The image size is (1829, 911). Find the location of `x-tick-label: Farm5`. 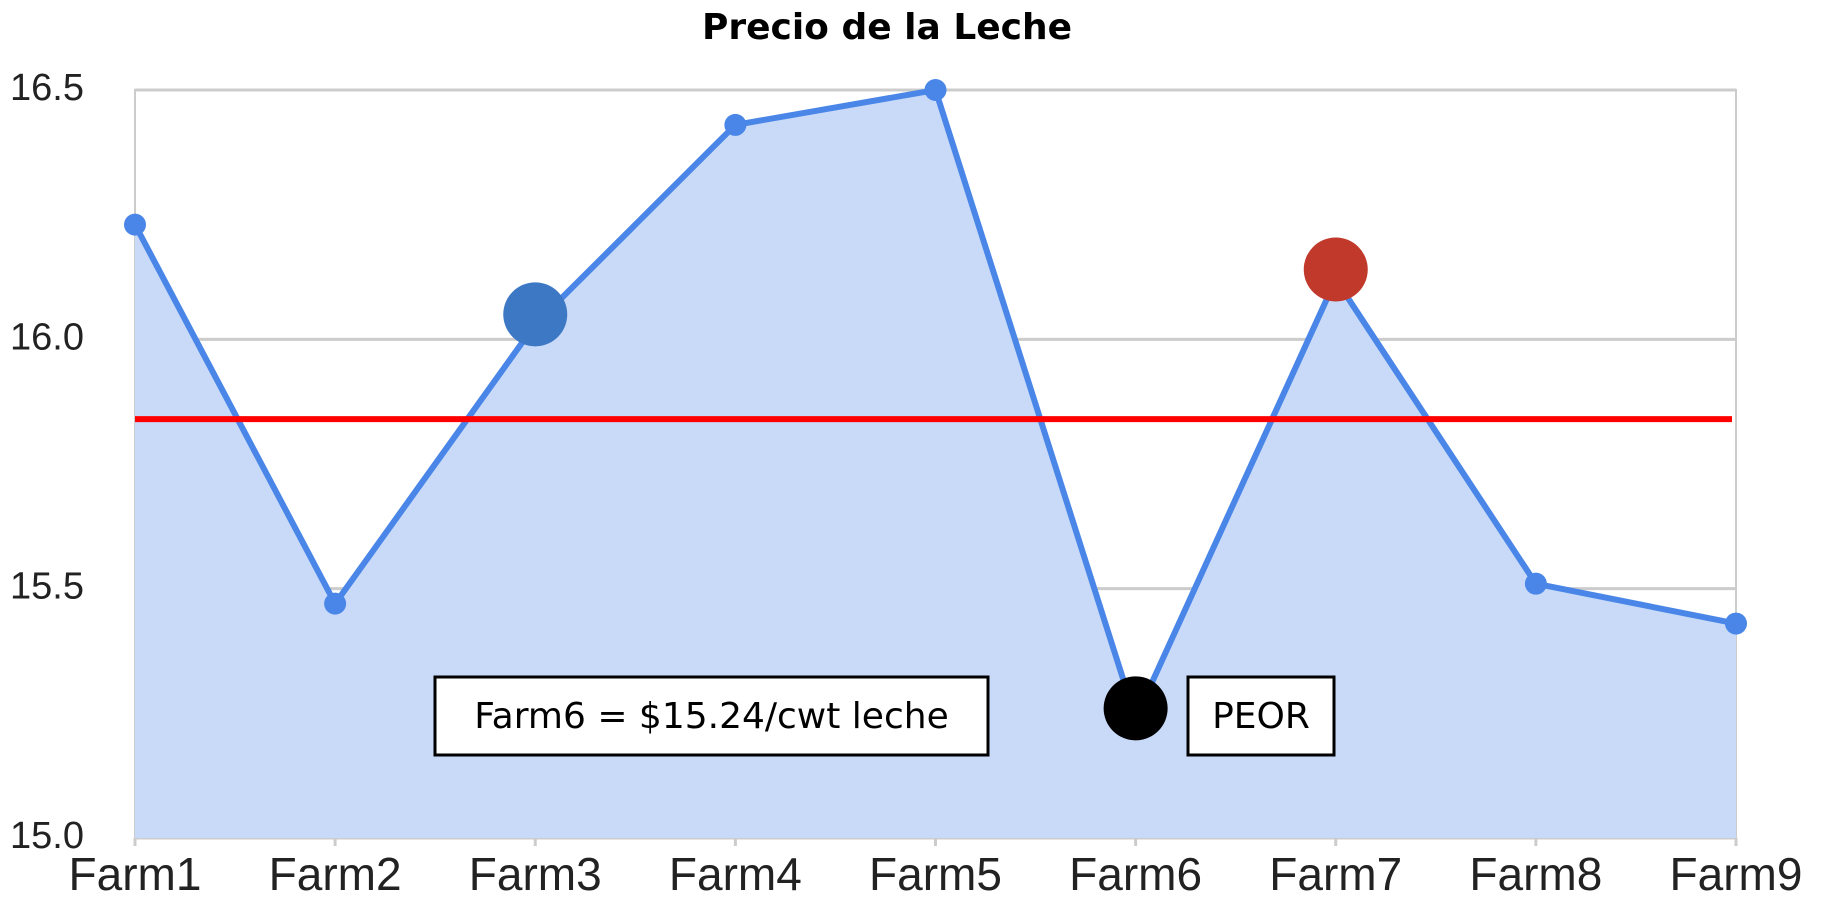

x-tick-label: Farm5 is located at coordinates (935, 874).